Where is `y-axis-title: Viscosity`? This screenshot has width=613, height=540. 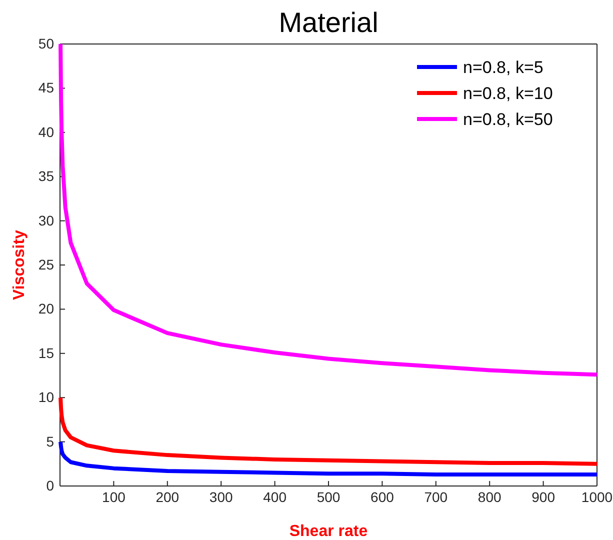 y-axis-title: Viscosity is located at coordinates (19, 265).